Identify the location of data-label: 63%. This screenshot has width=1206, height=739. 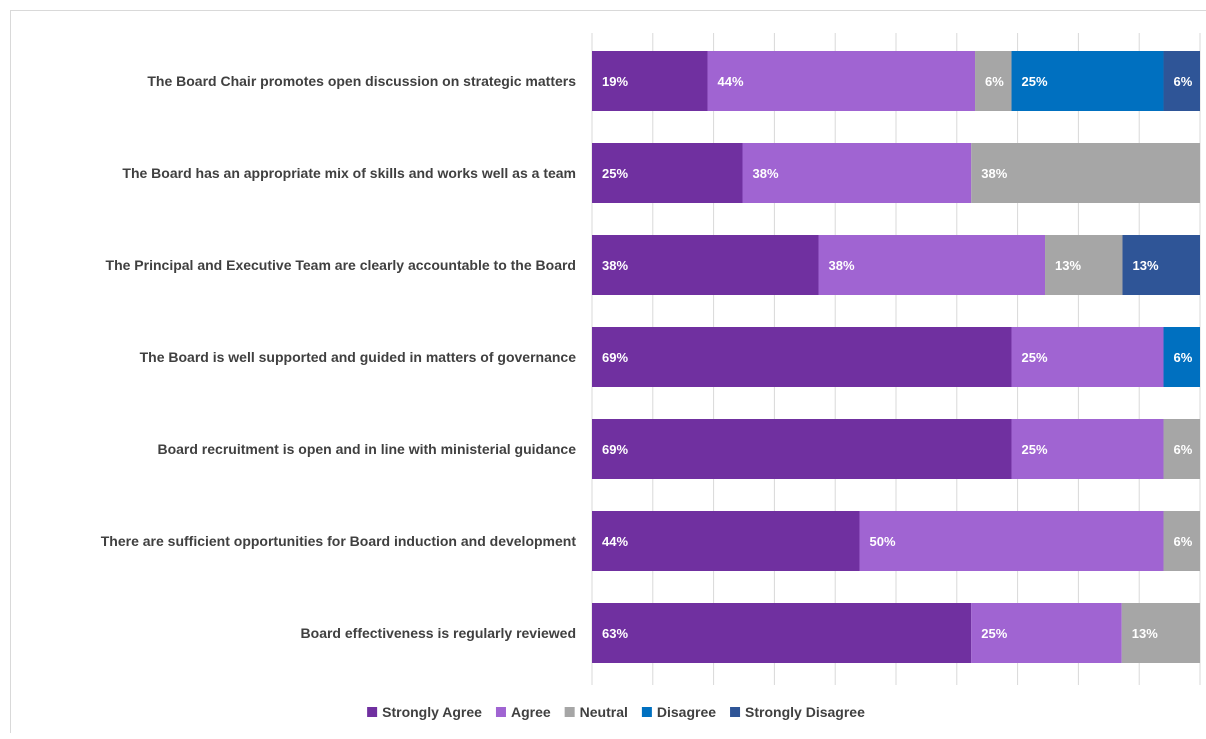
(615, 633).